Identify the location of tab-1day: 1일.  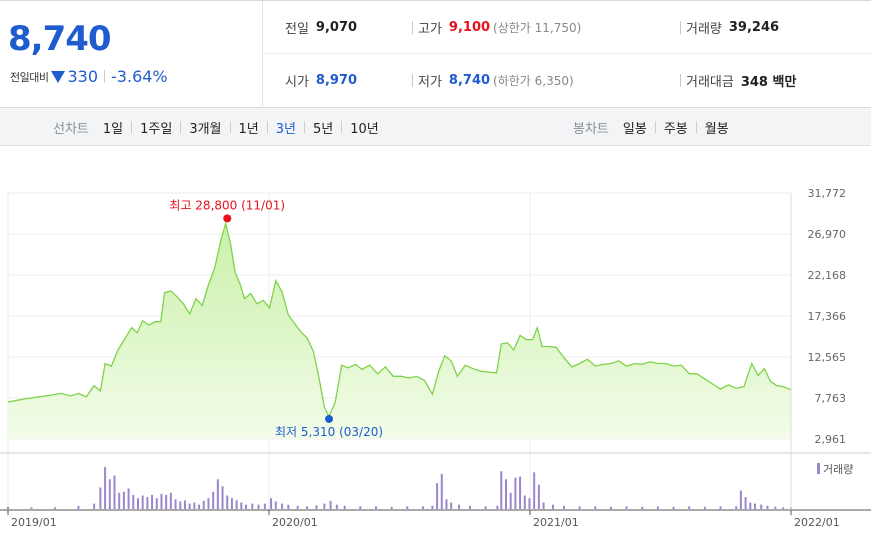
(113, 129).